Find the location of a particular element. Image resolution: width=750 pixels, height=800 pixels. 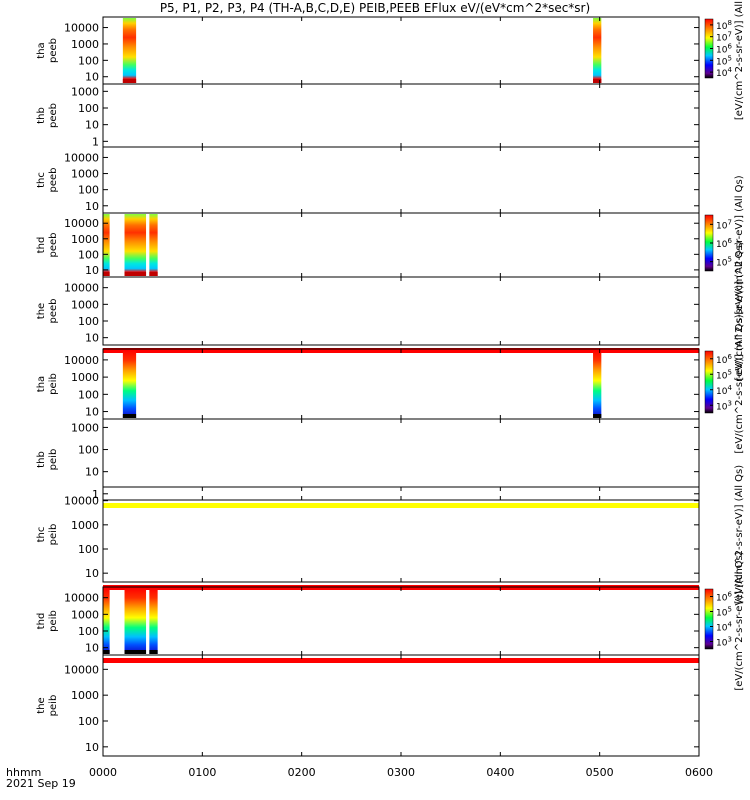

x-tick-label: 0500 is located at coordinates (600, 772).